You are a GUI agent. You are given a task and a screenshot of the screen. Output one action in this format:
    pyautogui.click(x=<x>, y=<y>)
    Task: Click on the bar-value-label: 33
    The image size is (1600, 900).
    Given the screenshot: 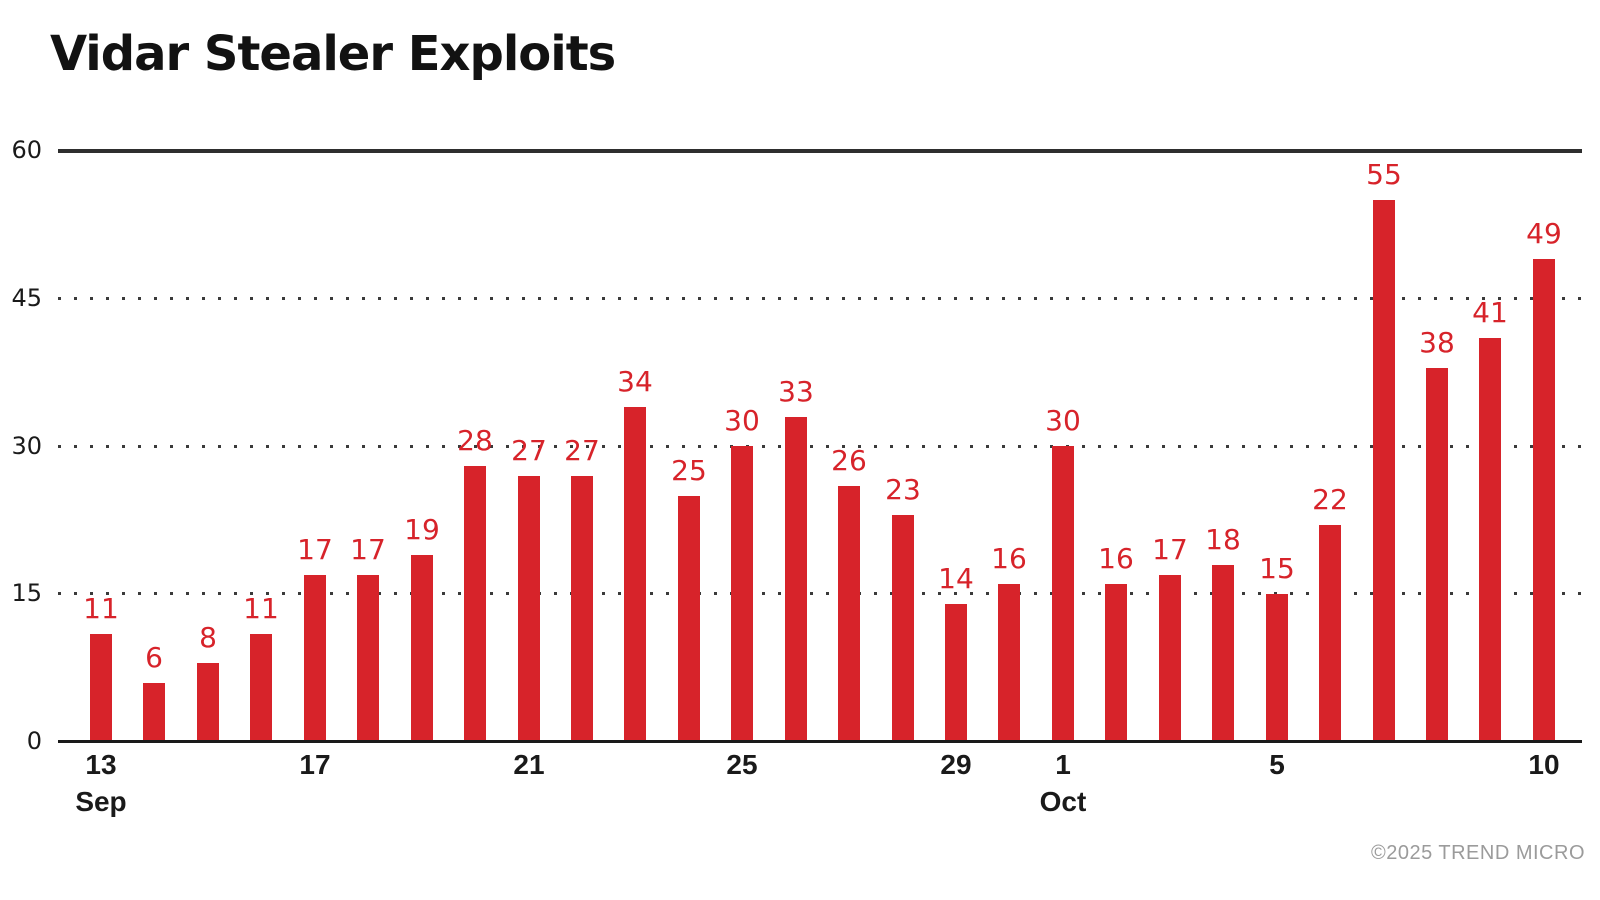 What is the action you would take?
    pyautogui.click(x=796, y=391)
    